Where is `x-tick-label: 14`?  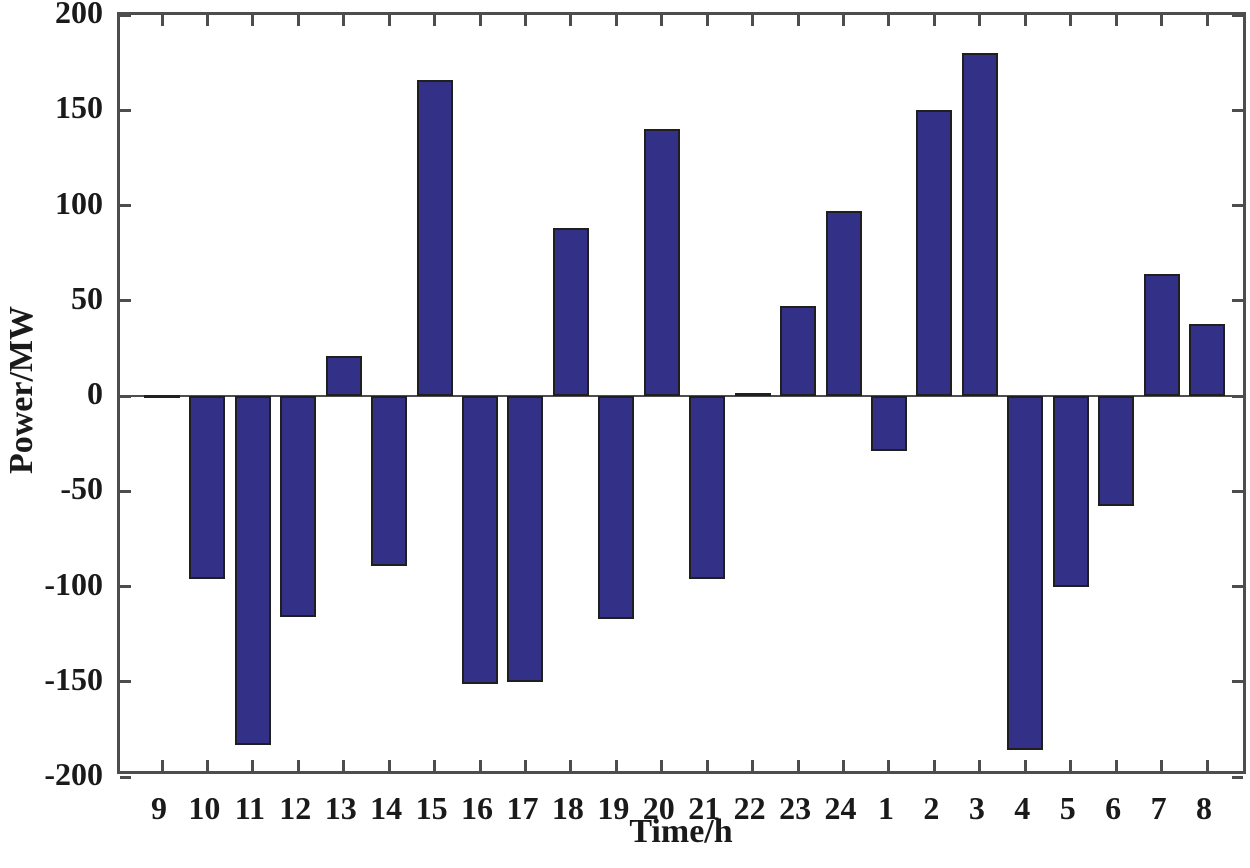 x-tick-label: 14 is located at coordinates (386, 808).